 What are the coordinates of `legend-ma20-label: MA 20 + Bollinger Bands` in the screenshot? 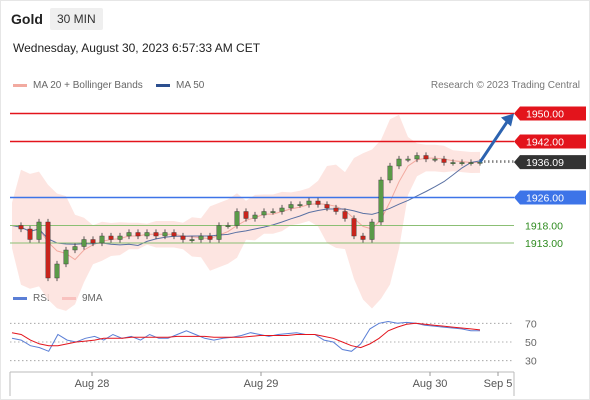 It's located at (88, 85).